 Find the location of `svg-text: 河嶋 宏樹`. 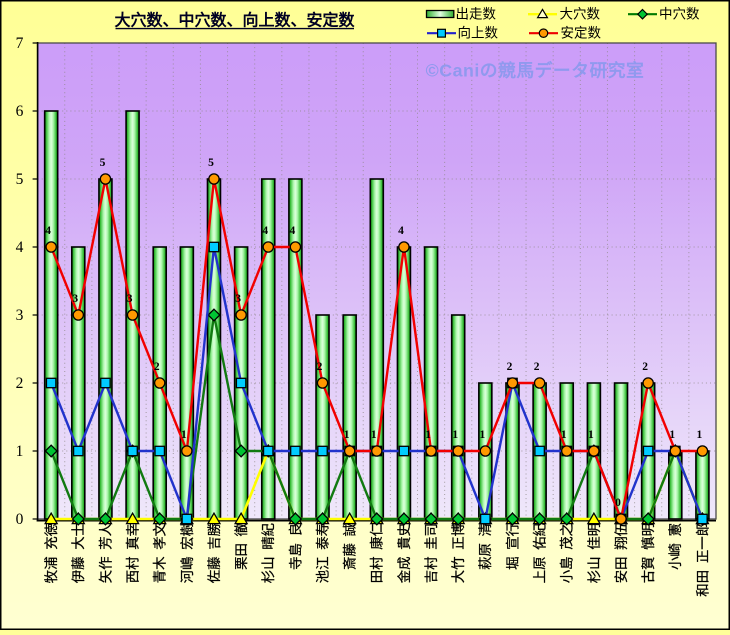

svg-text: 河嶋 宏樹 is located at coordinates (187, 553).